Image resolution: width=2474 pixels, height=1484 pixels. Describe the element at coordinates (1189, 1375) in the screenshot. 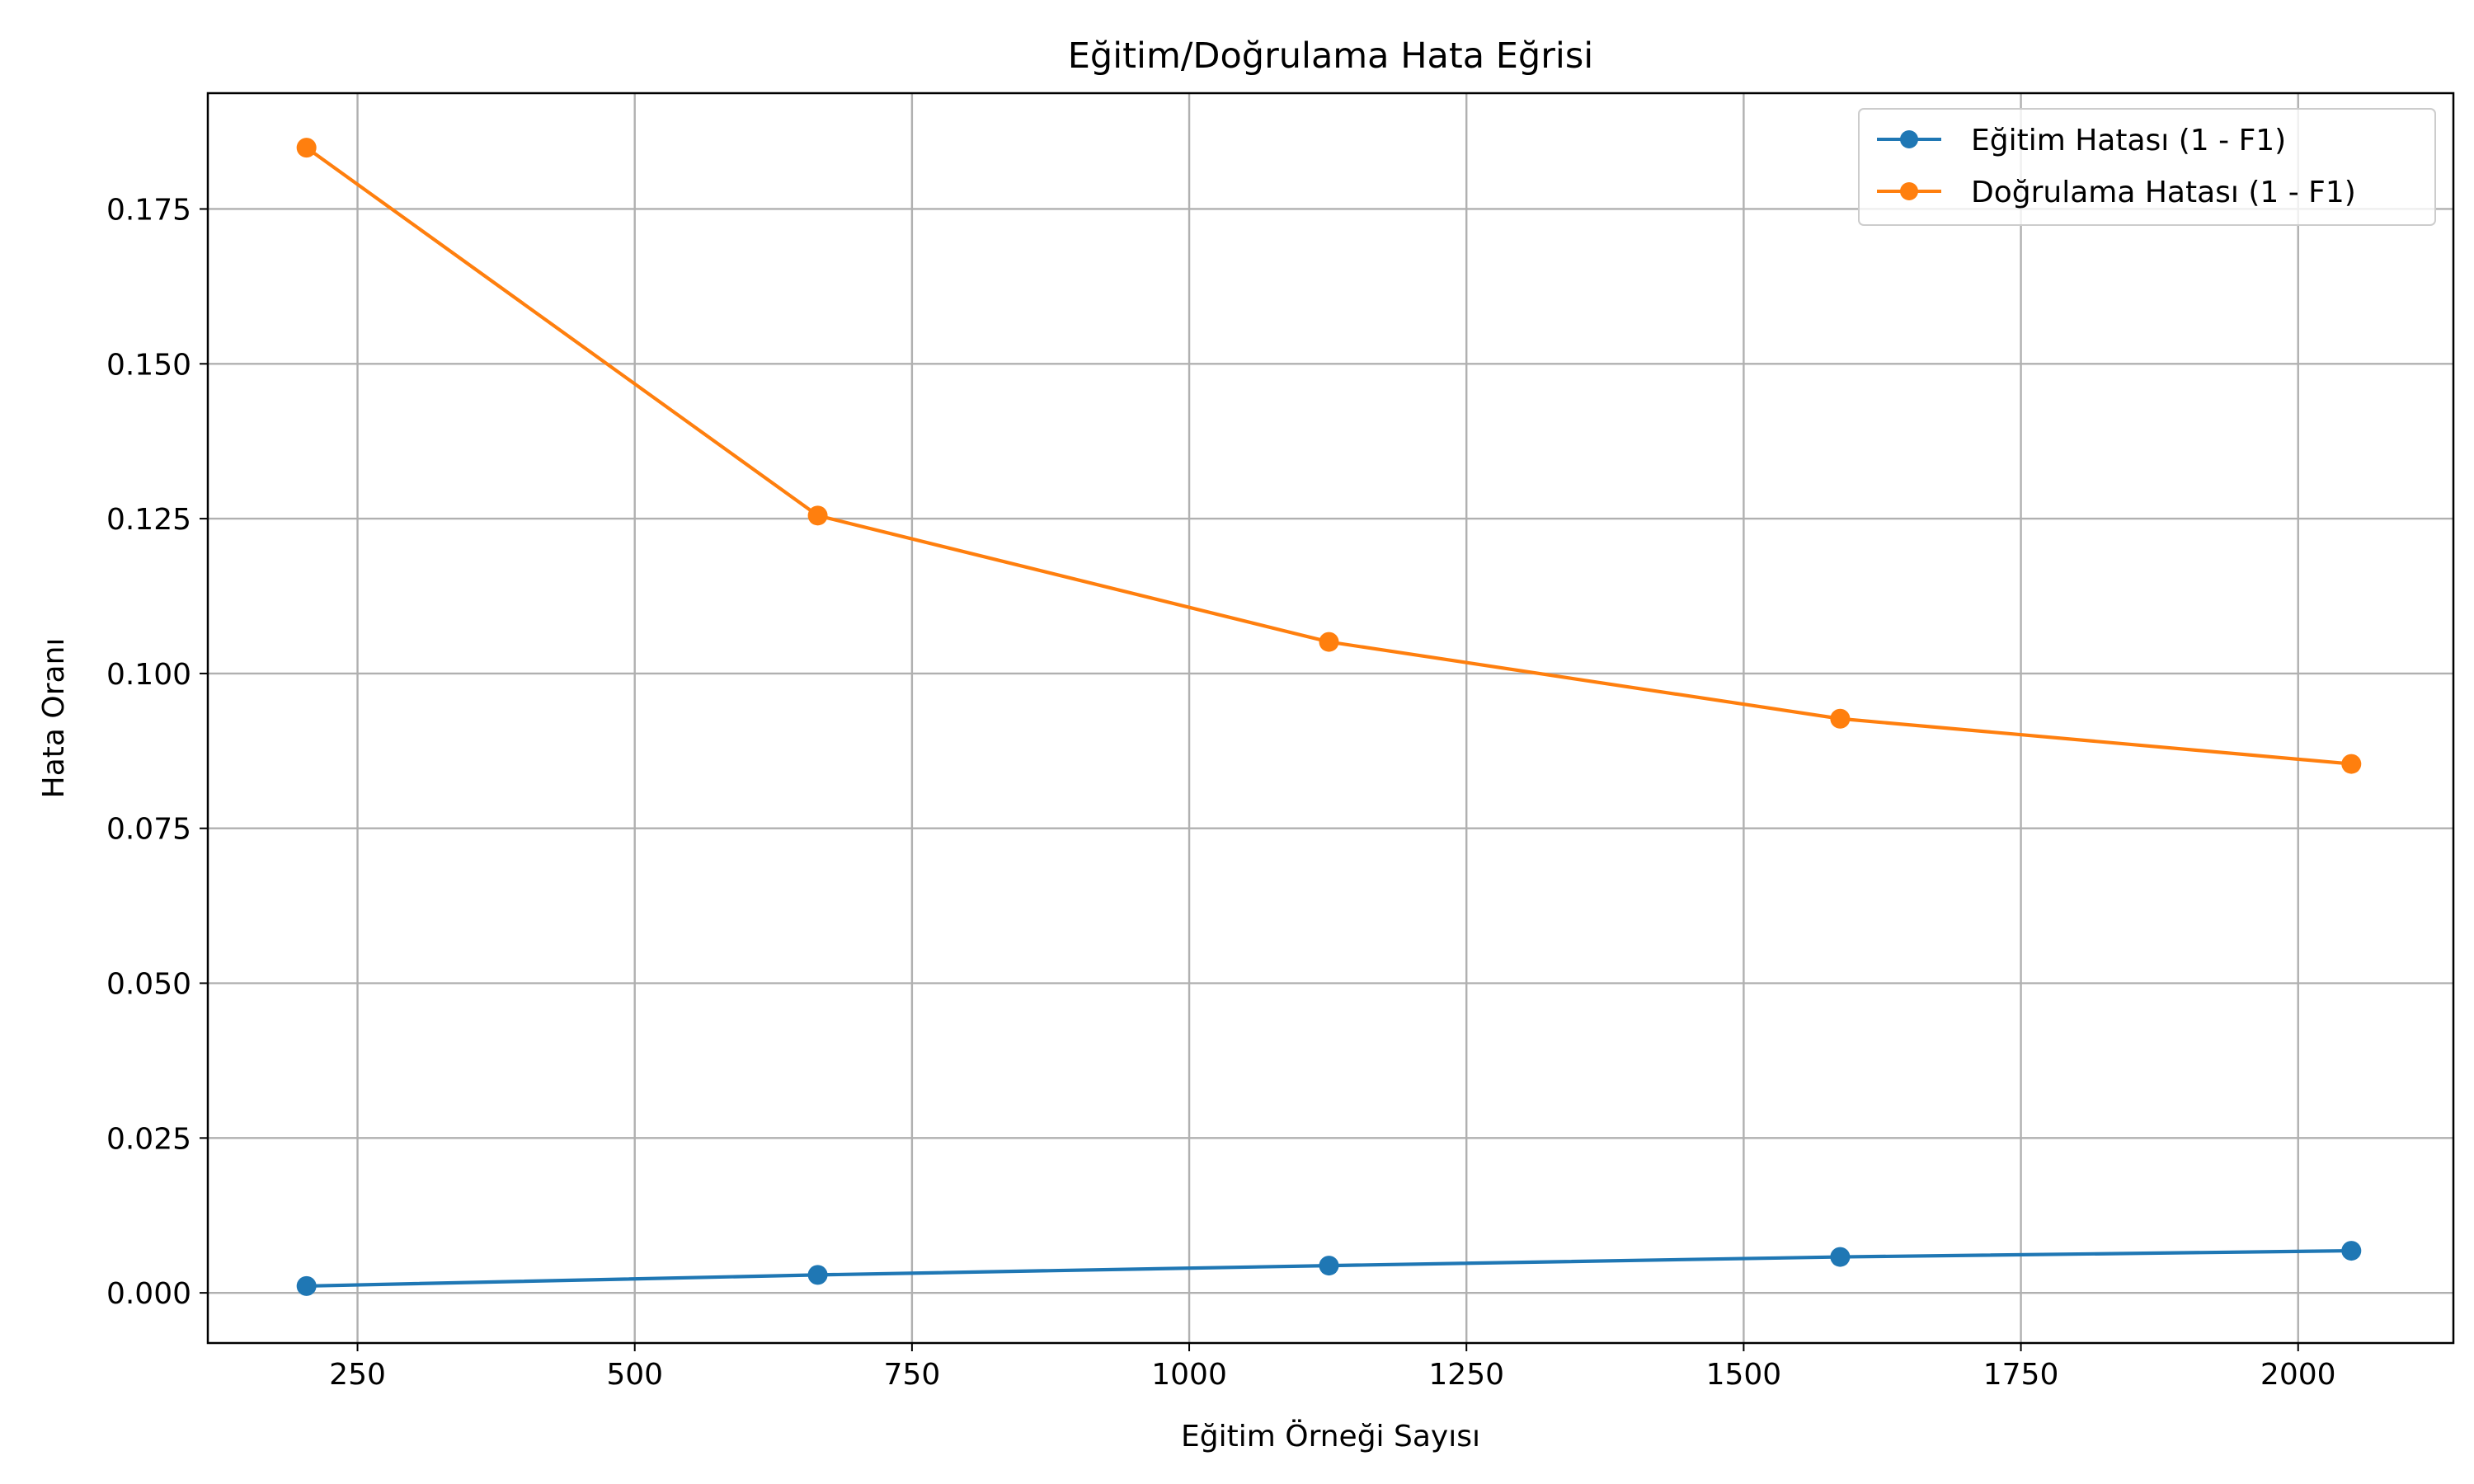

I see `x-tick-label: 1000` at that location.